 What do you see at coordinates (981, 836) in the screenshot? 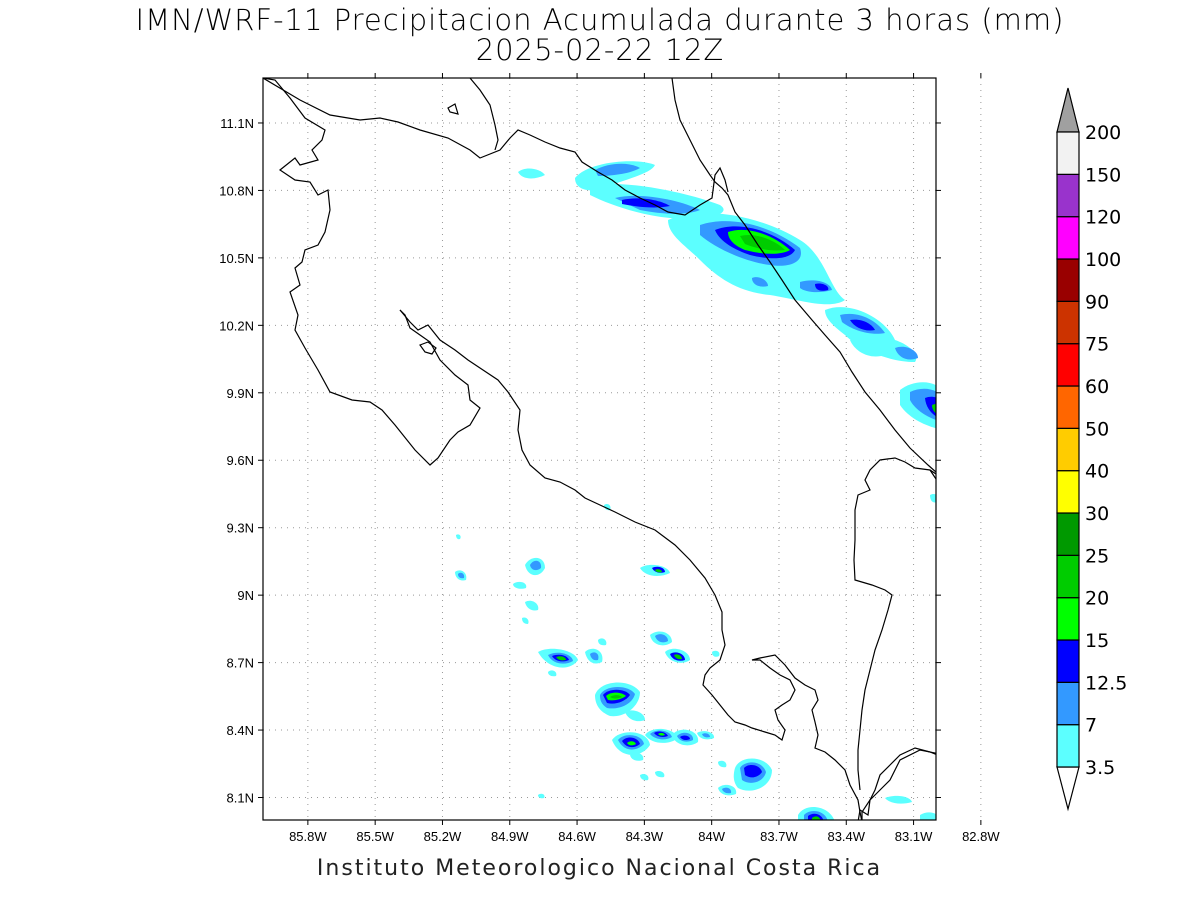
I see `lon-tick-label: 82.8W` at bounding box center [981, 836].